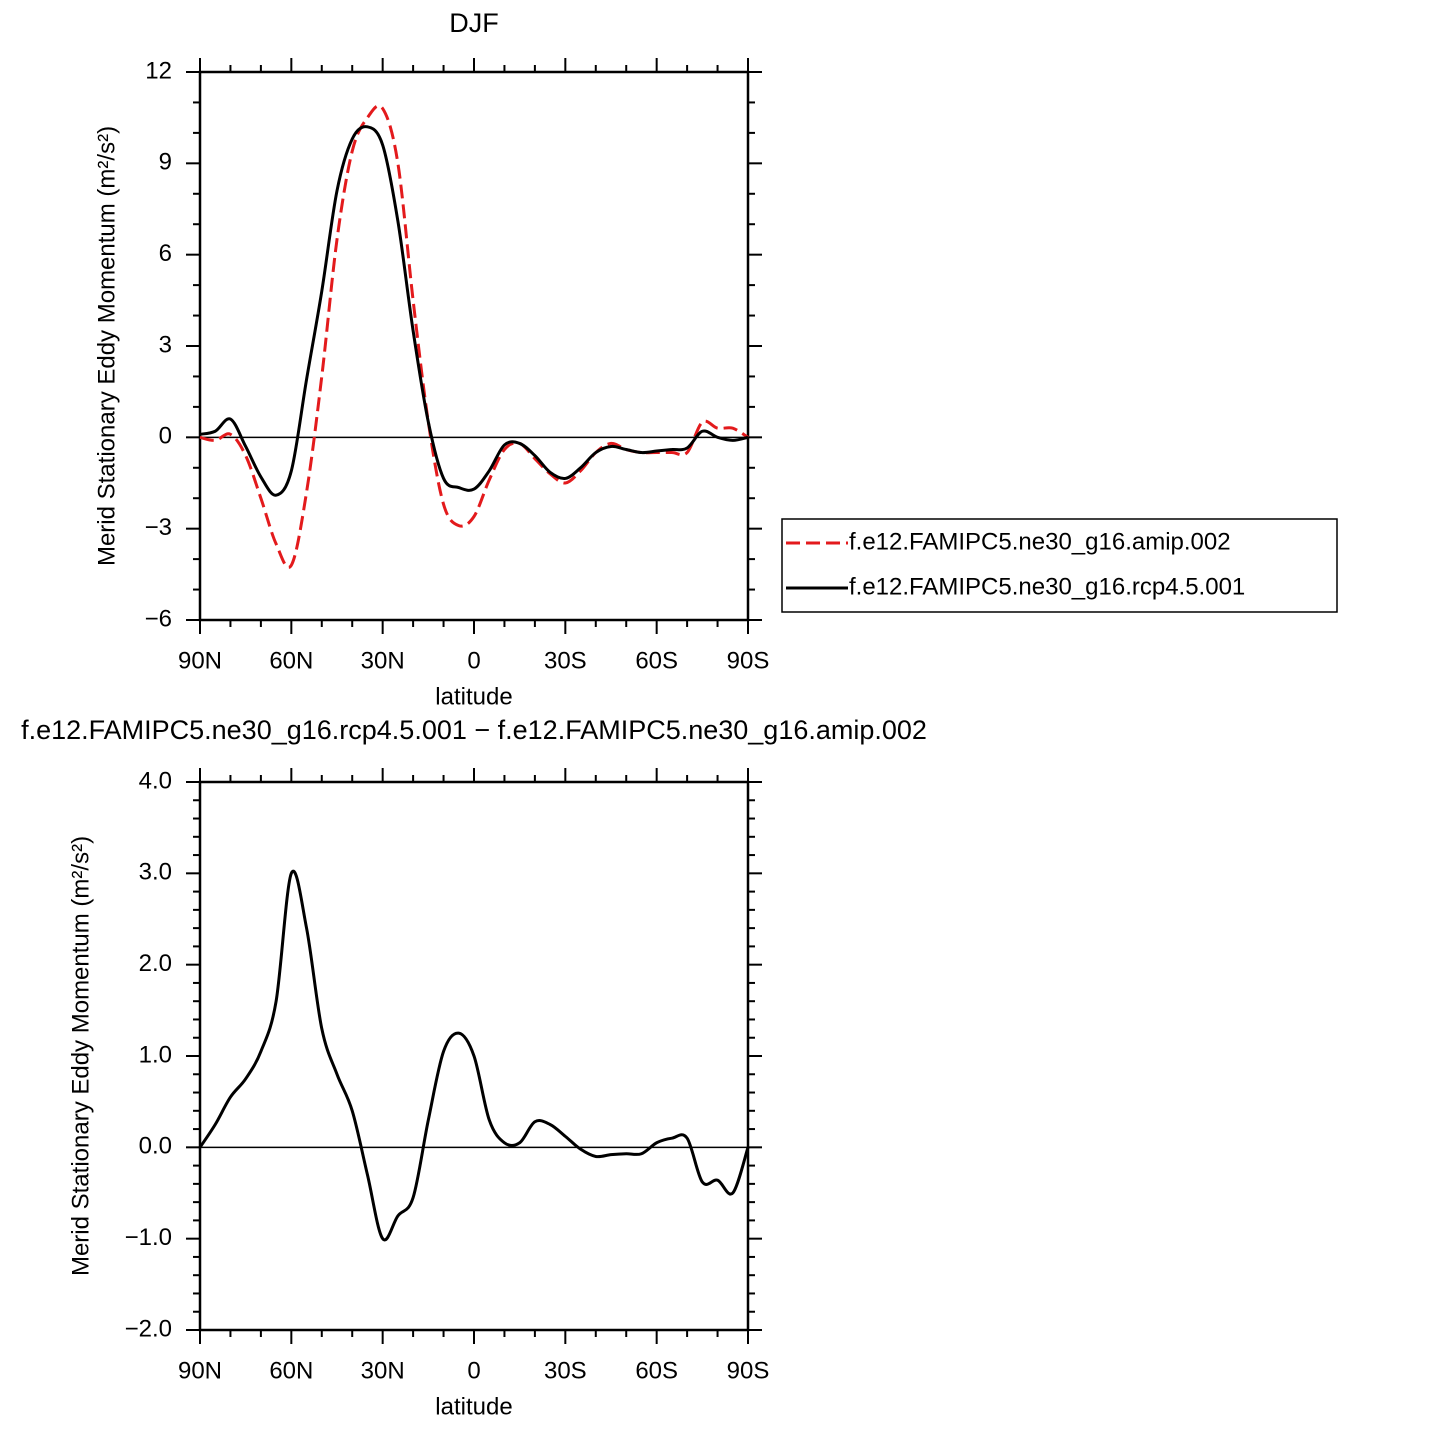 This screenshot has height=1430, width=1430. Describe the element at coordinates (158, 70) in the screenshot. I see `y-tick-label: 12` at that location.